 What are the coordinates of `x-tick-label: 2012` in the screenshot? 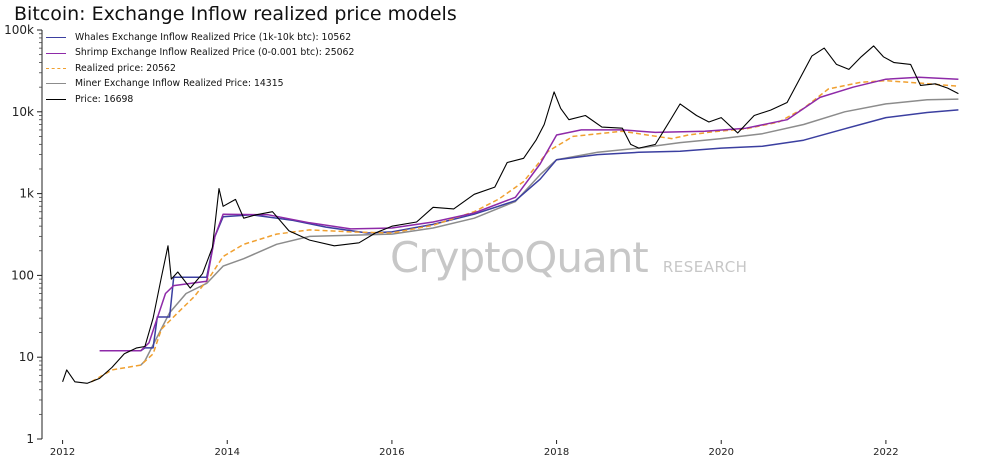 It's located at (62, 452).